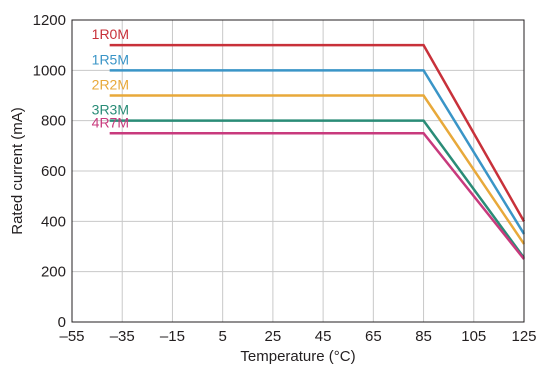 The height and width of the screenshot is (367, 540). What do you see at coordinates (53, 121) in the screenshot?
I see `y-tick-label: 800` at bounding box center [53, 121].